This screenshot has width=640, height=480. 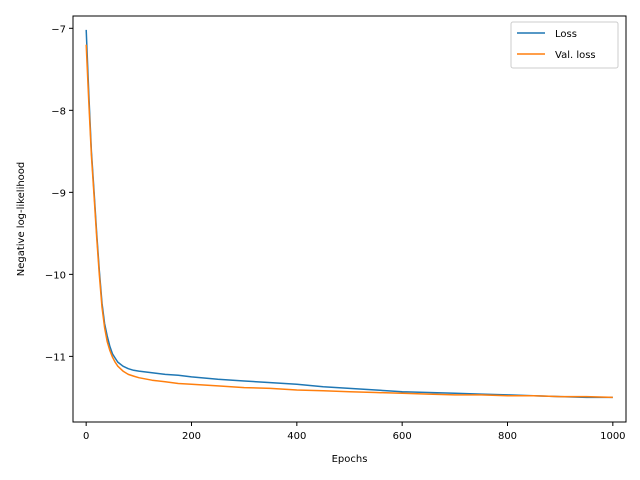 I want to click on y-axis-label: Negative log-likelihood, so click(x=21, y=219).